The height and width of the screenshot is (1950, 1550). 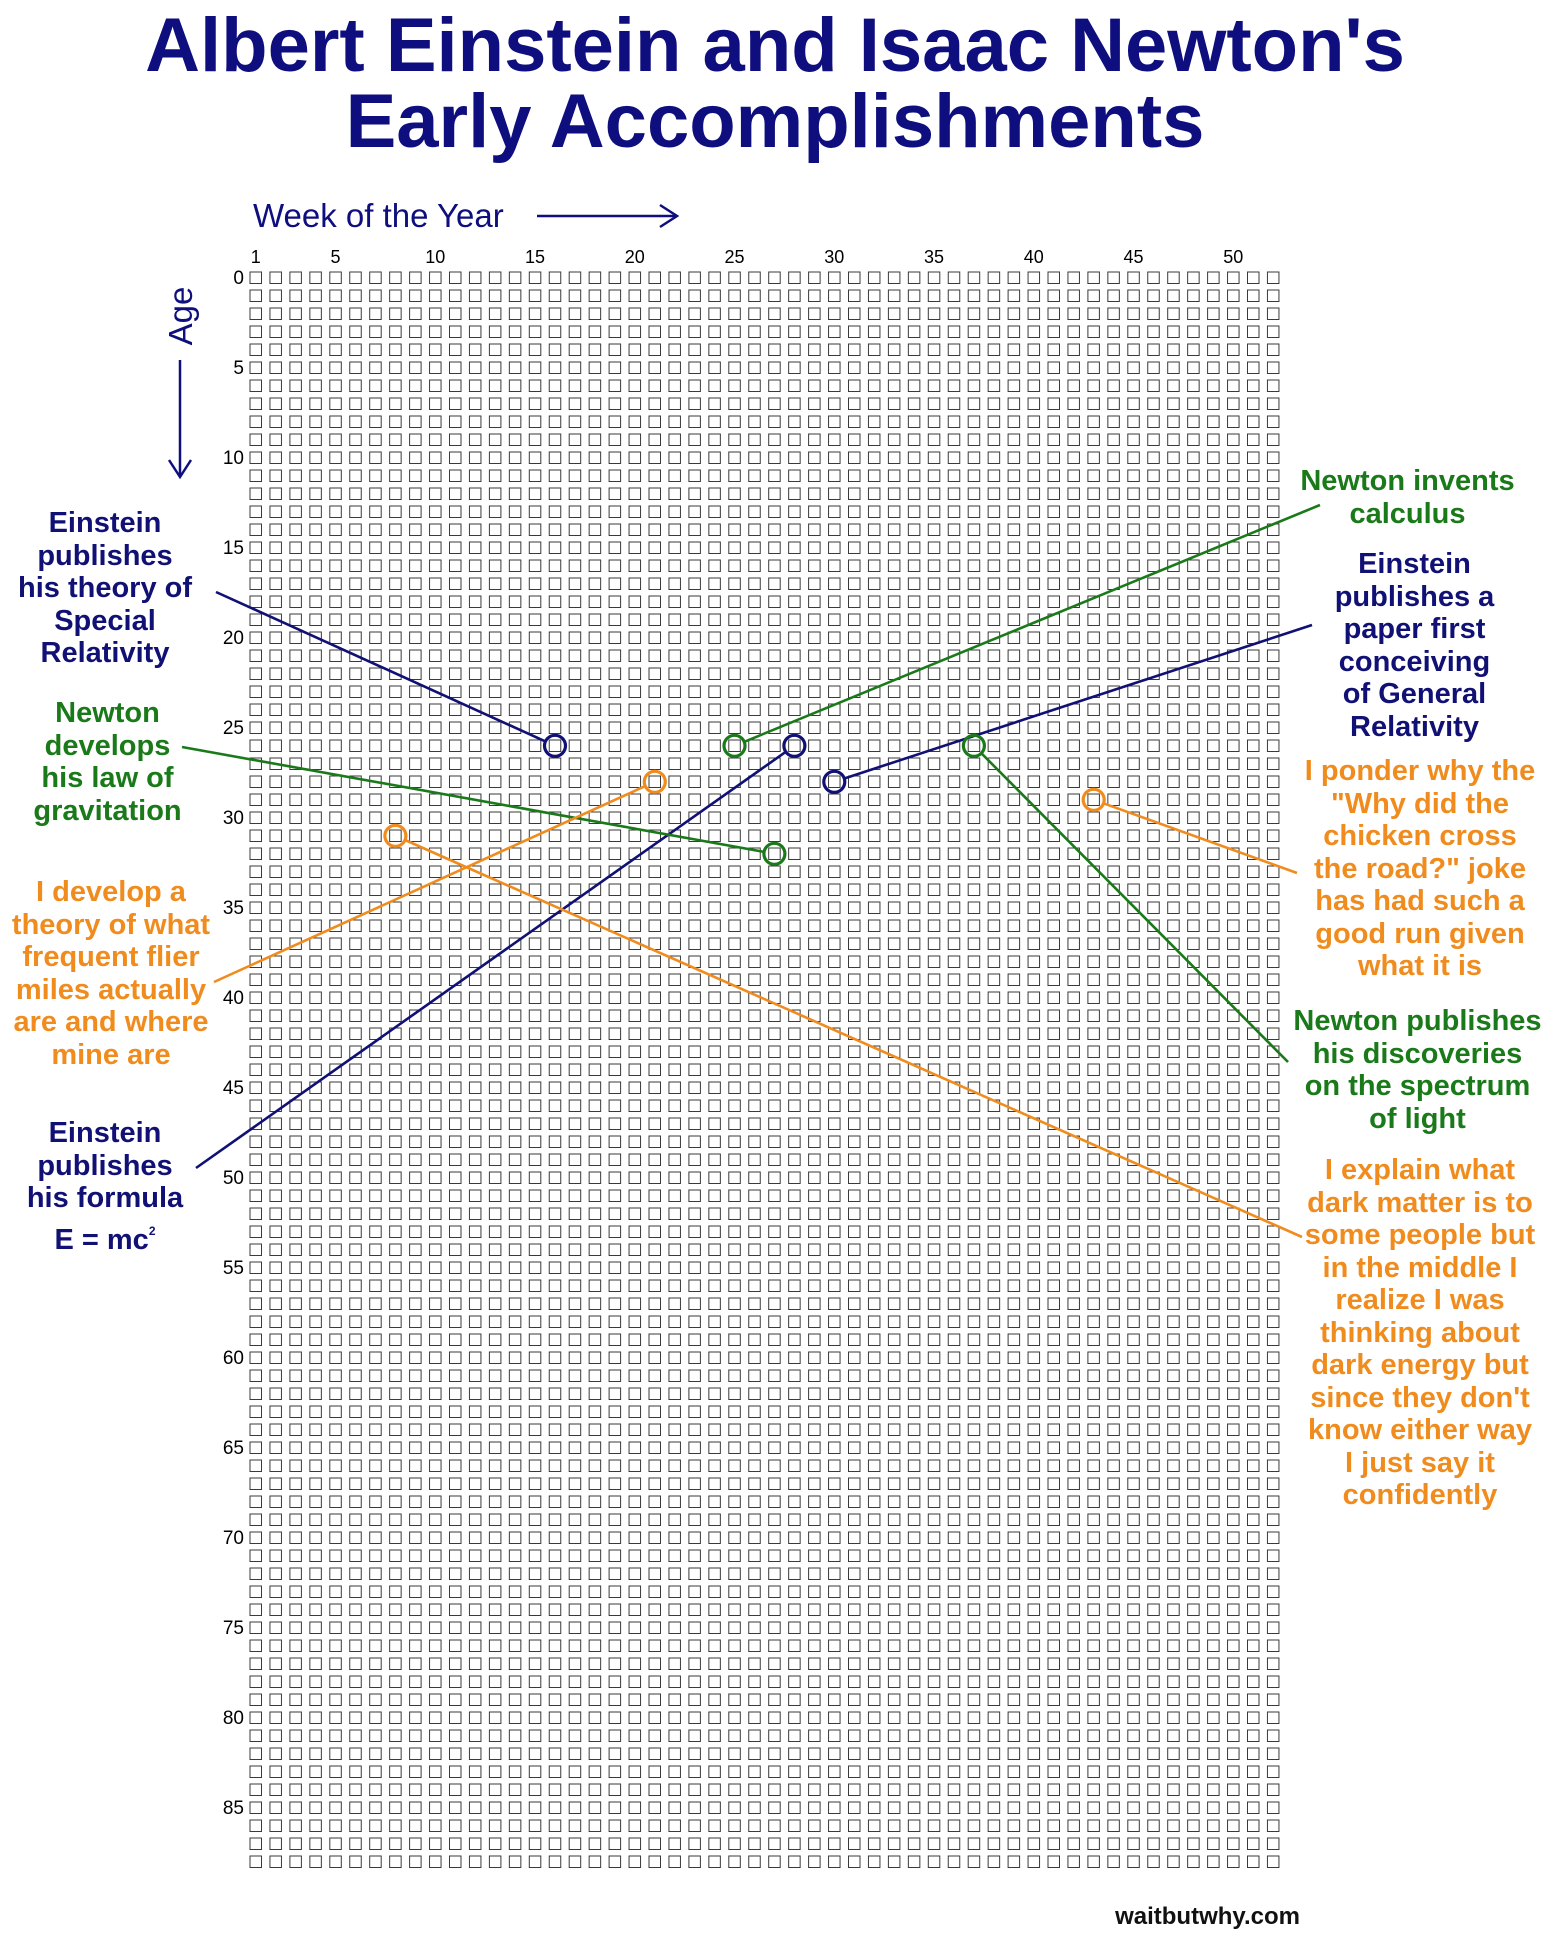 What do you see at coordinates (608, 216) in the screenshot?
I see `x-axis-arrow` at bounding box center [608, 216].